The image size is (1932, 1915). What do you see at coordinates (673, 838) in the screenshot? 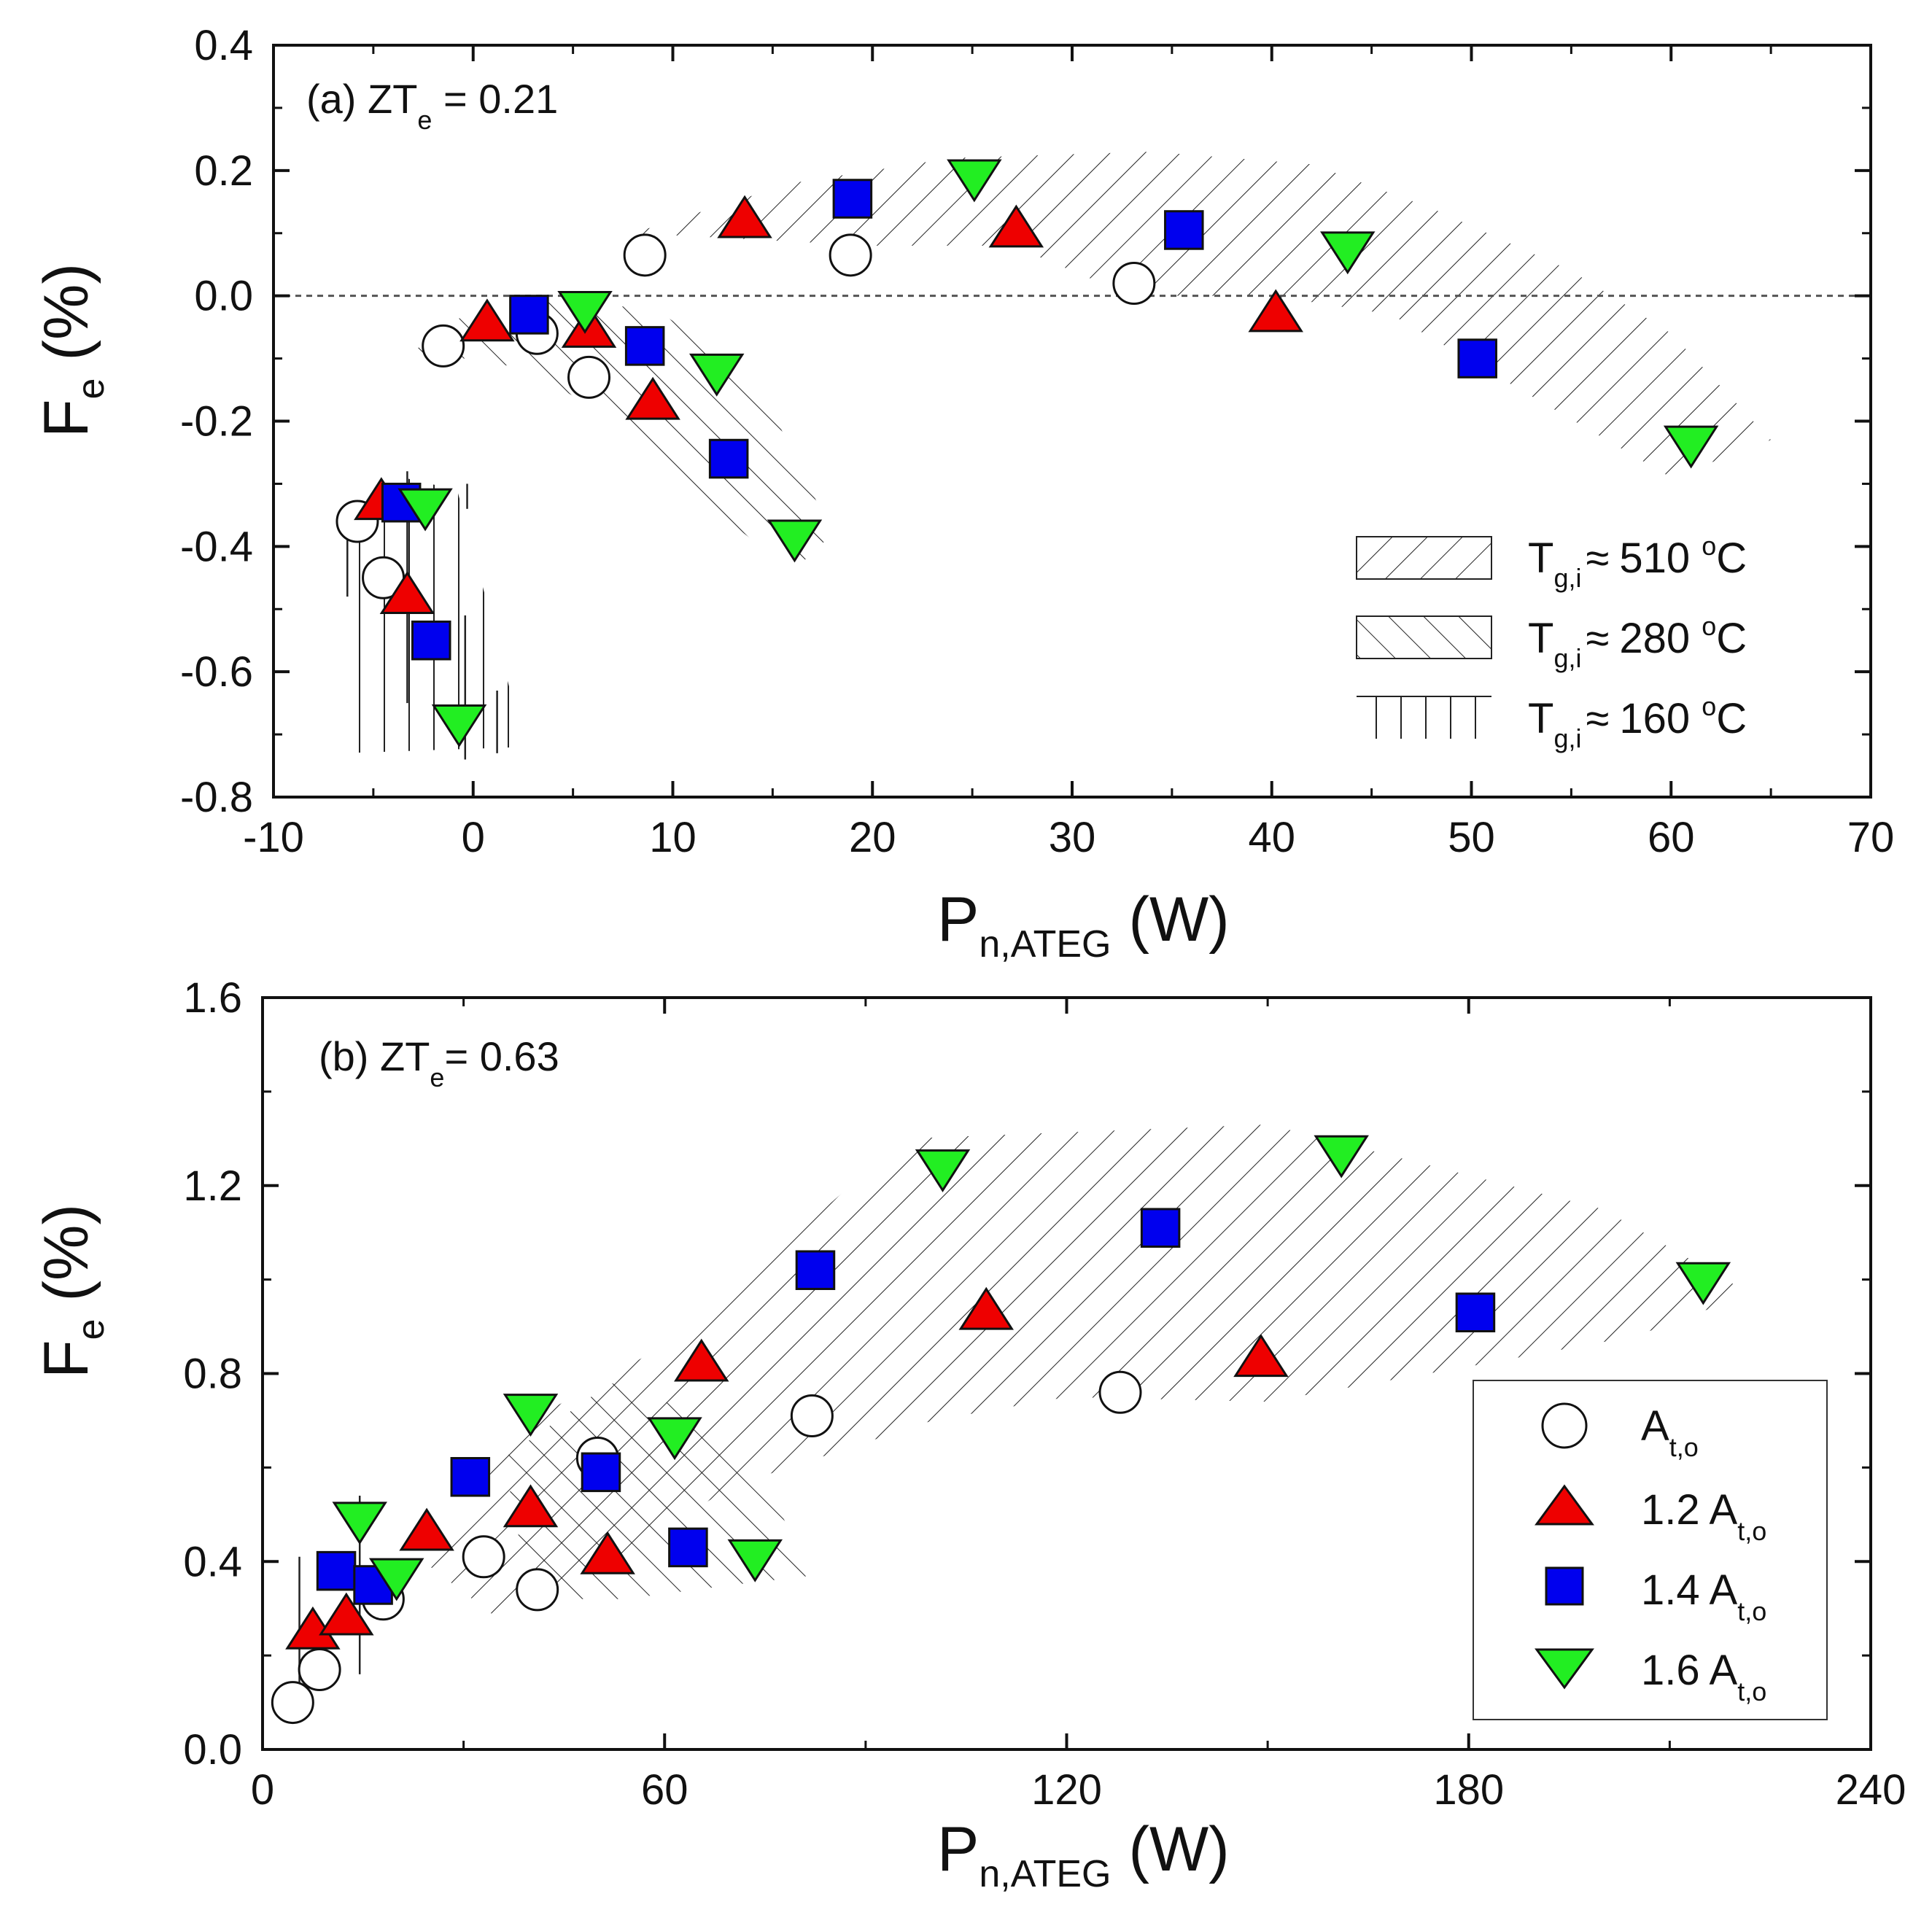
I see `panel-a-x-tick-label: 10` at bounding box center [673, 838].